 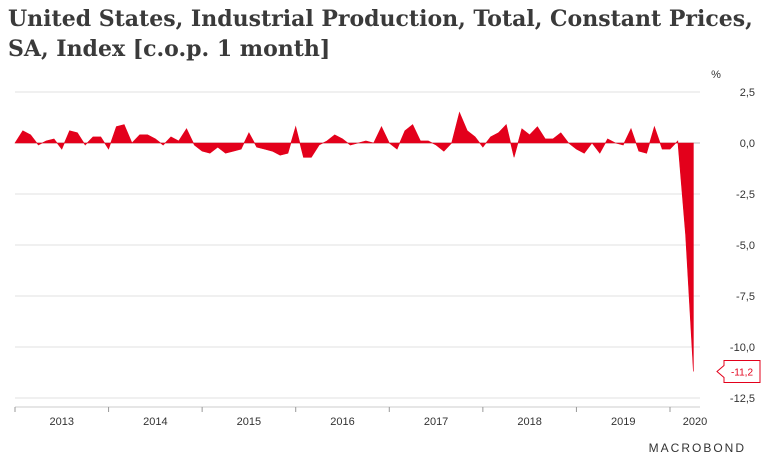 What do you see at coordinates (360, 417) in the screenshot?
I see `x-axis: 2013 2014 2015 2016 2017 2018 2019 2020` at bounding box center [360, 417].